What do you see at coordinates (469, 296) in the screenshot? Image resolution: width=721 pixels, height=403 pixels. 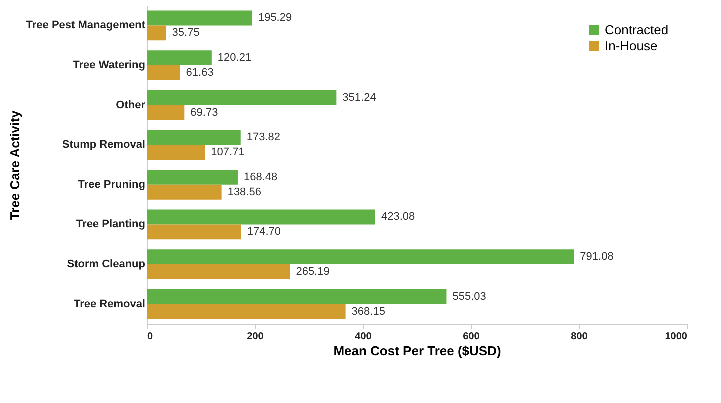 I see `data-label: 555.03` at bounding box center [469, 296].